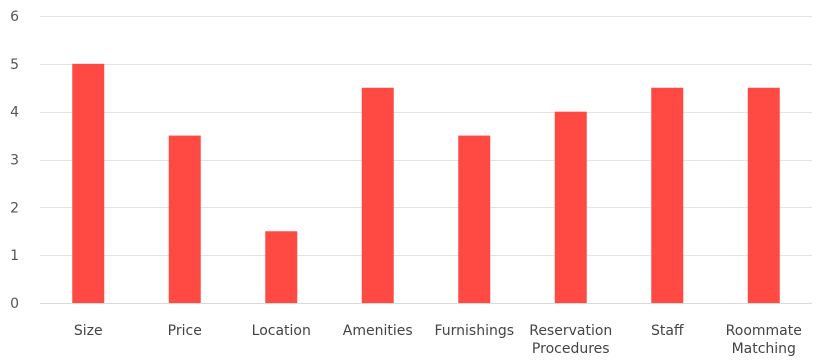 This screenshot has height=360, width=819. Describe the element at coordinates (764, 340) in the screenshot. I see `x-tick-label: Roommate Matching` at that location.